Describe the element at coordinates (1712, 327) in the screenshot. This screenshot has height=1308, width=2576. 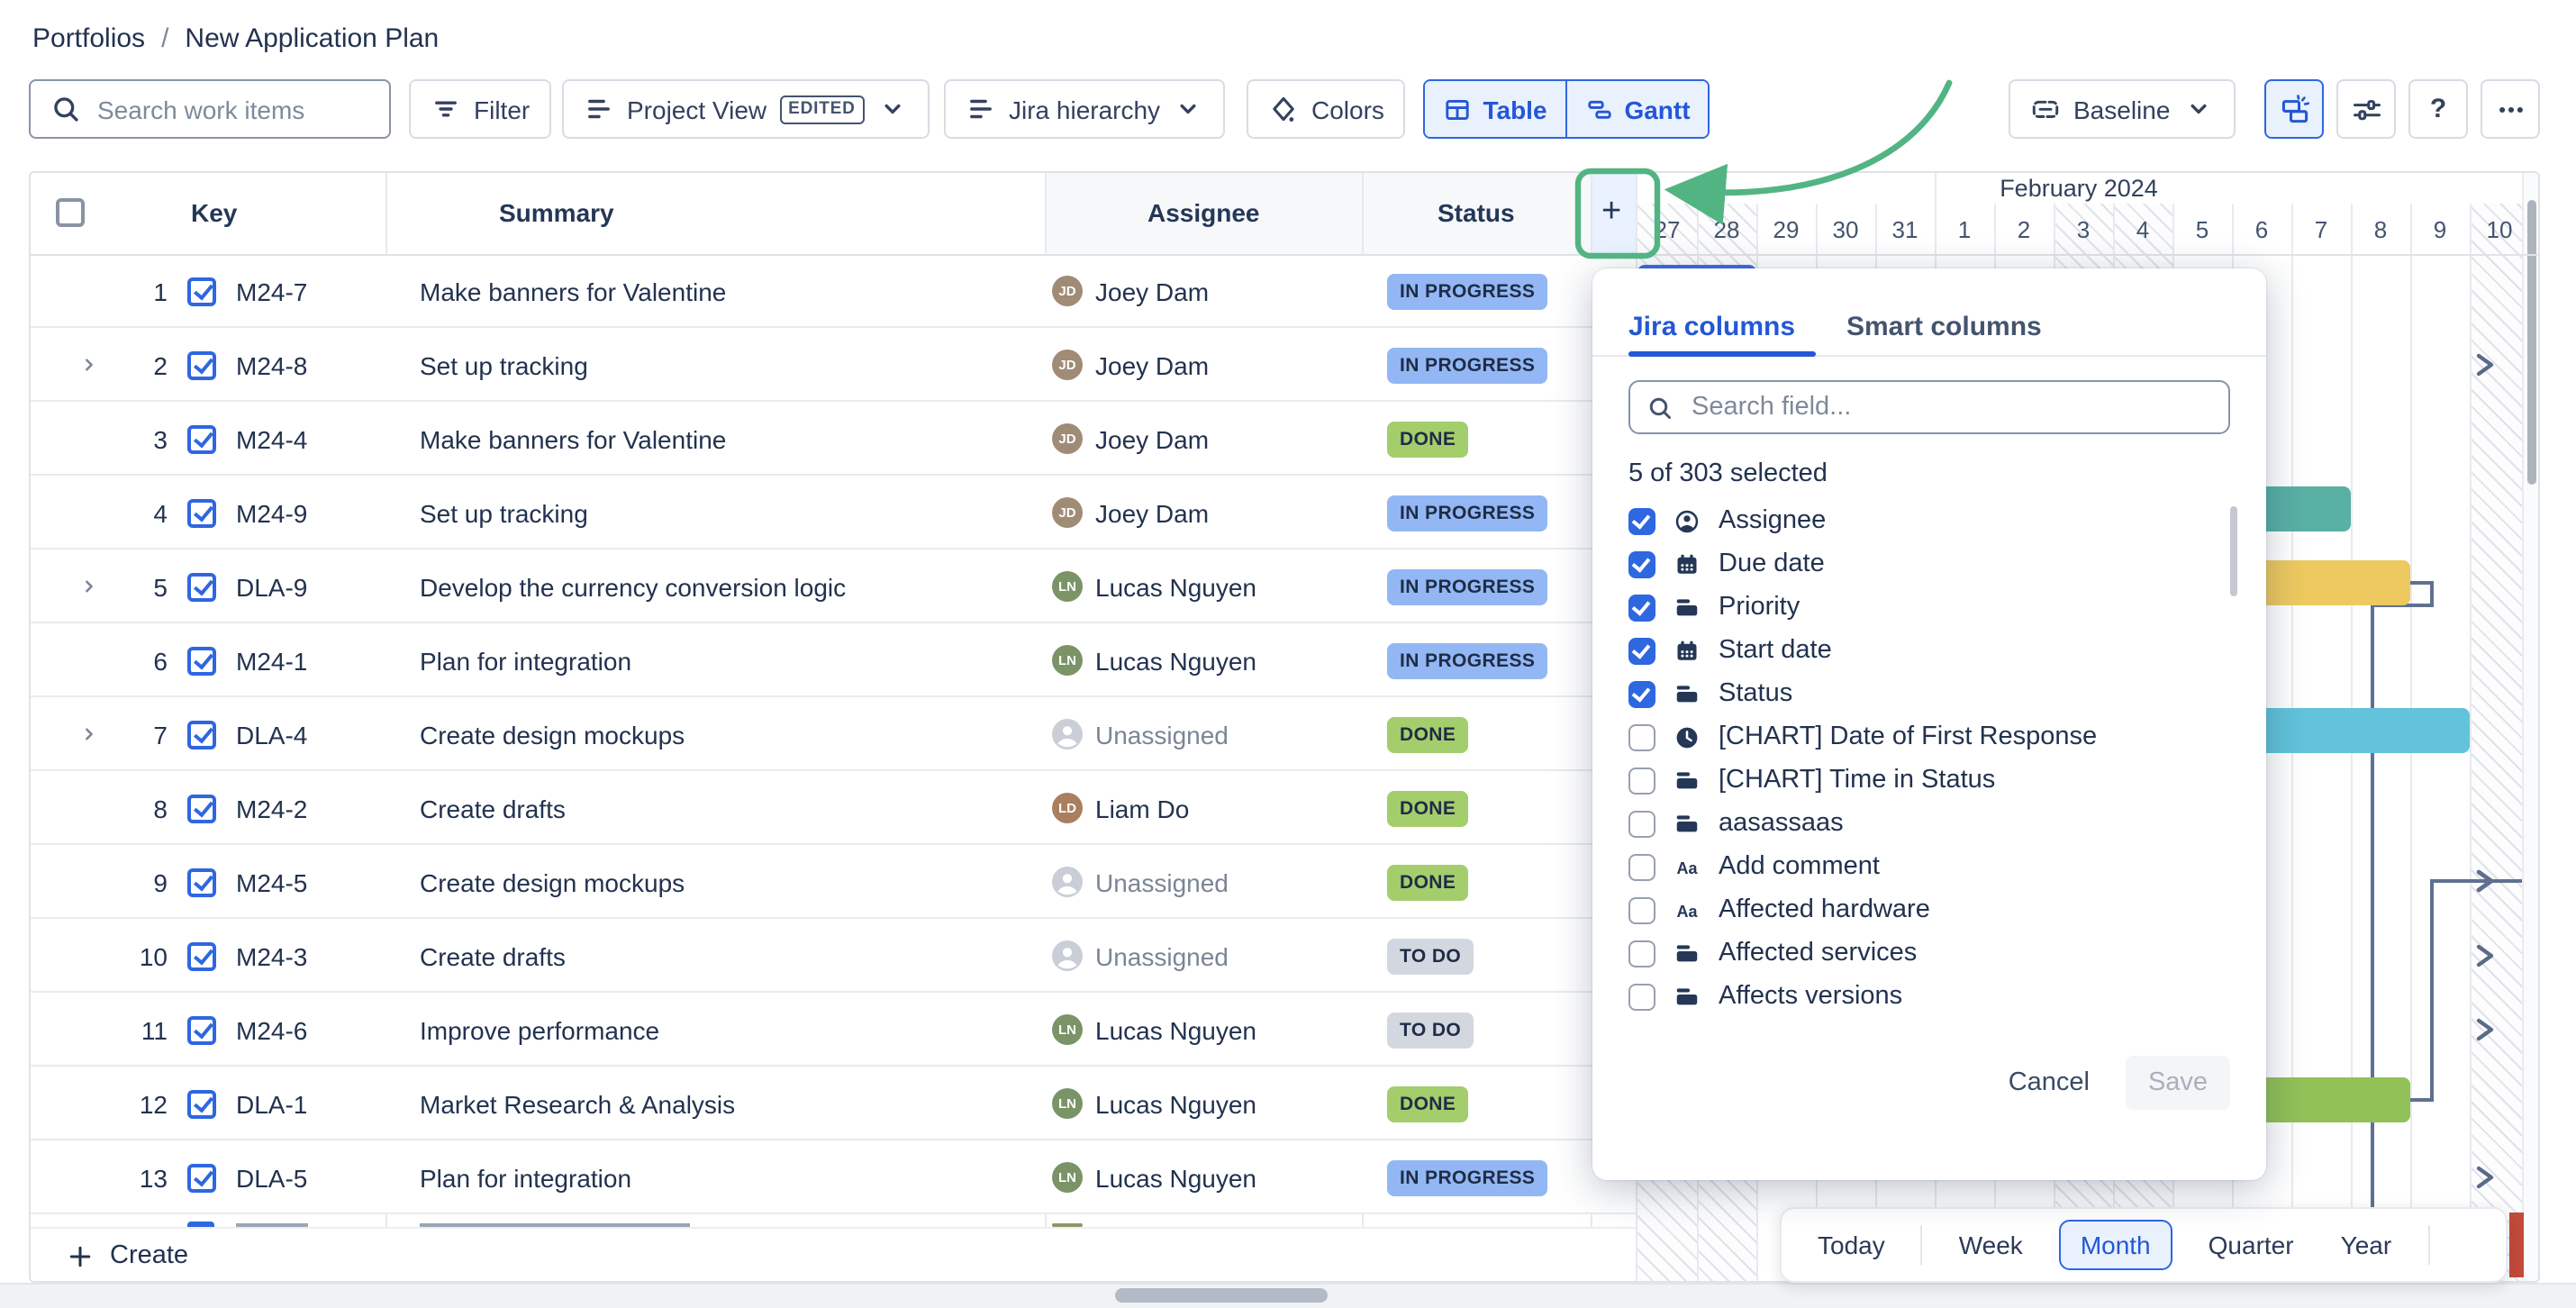
I see `tab-jira-columns: Jira columns` at that location.